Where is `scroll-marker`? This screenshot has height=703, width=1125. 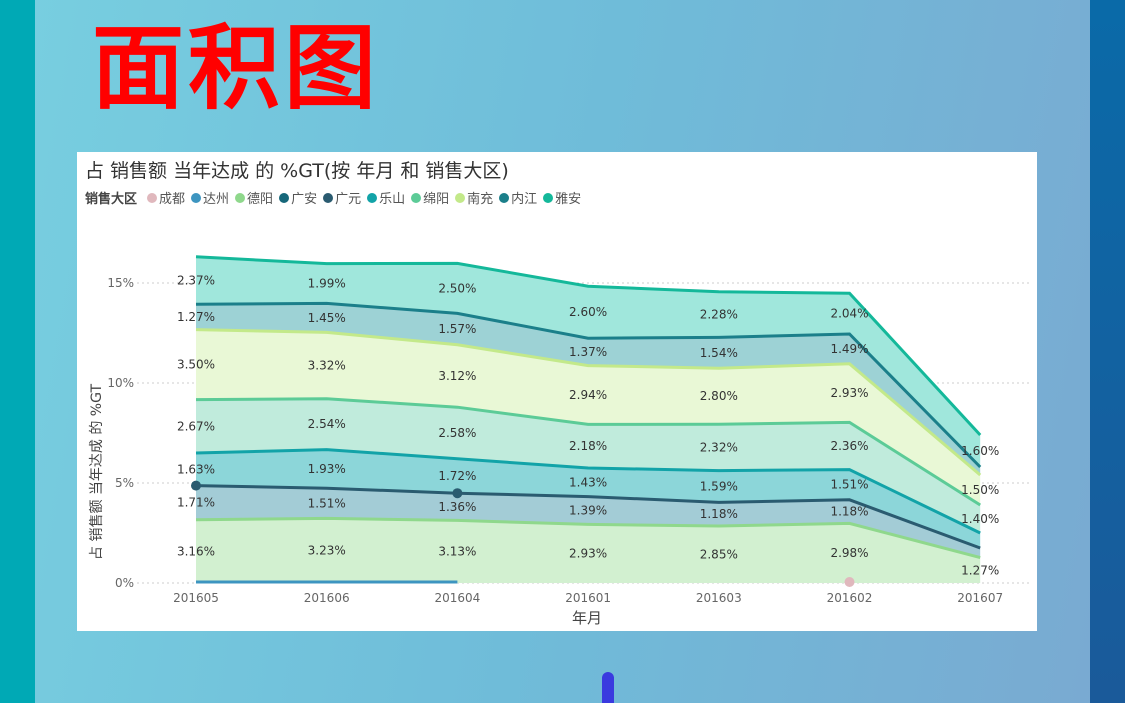
scroll-marker is located at coordinates (608, 687).